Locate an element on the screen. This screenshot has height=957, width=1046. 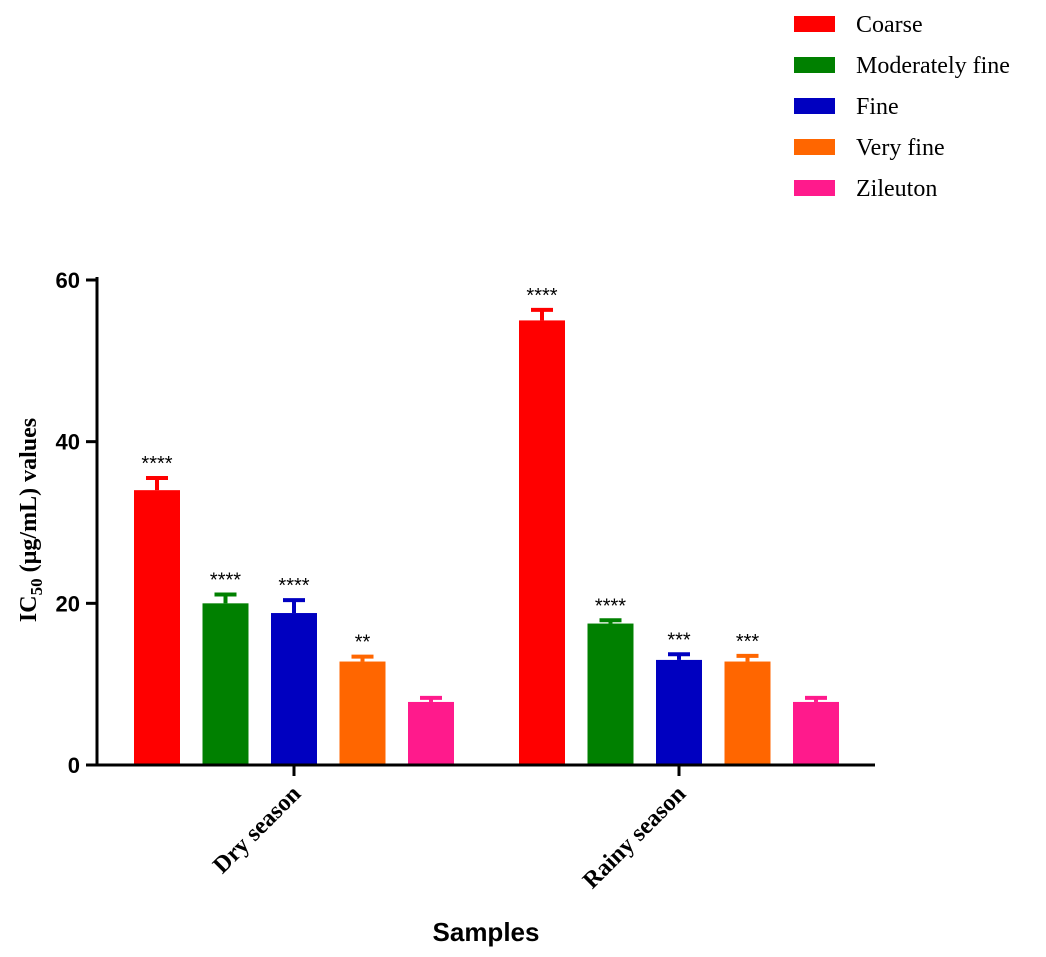
x-axis-title: Samples is located at coordinates (486, 932).